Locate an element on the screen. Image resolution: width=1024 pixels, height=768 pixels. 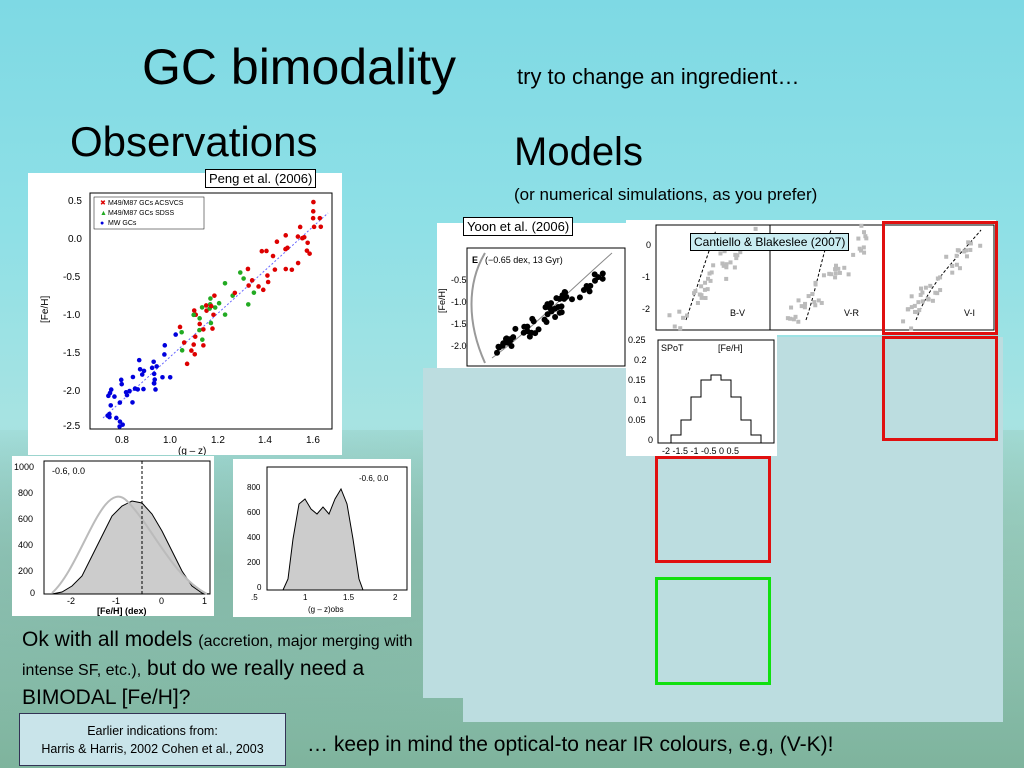
svg-text: -1.5 is located at coordinates (459, 324).